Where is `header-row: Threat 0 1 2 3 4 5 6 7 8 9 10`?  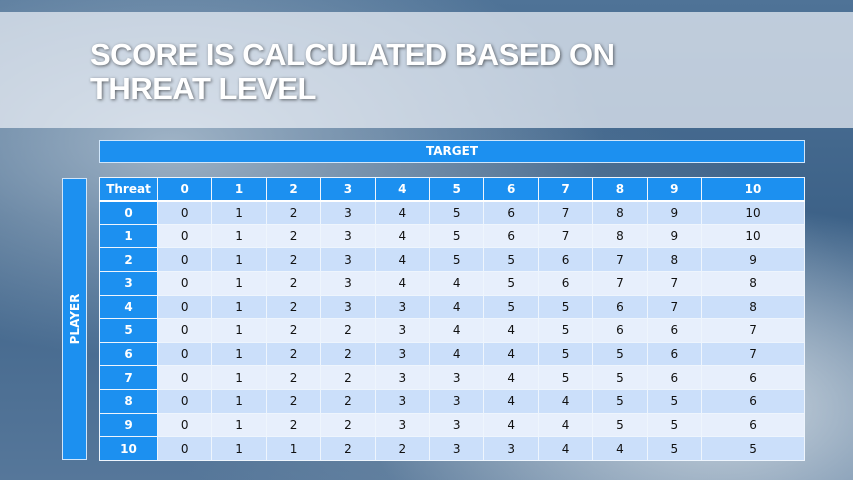
header-row: Threat 0 1 2 3 4 5 6 7 8 9 10 is located at coordinates (452, 189).